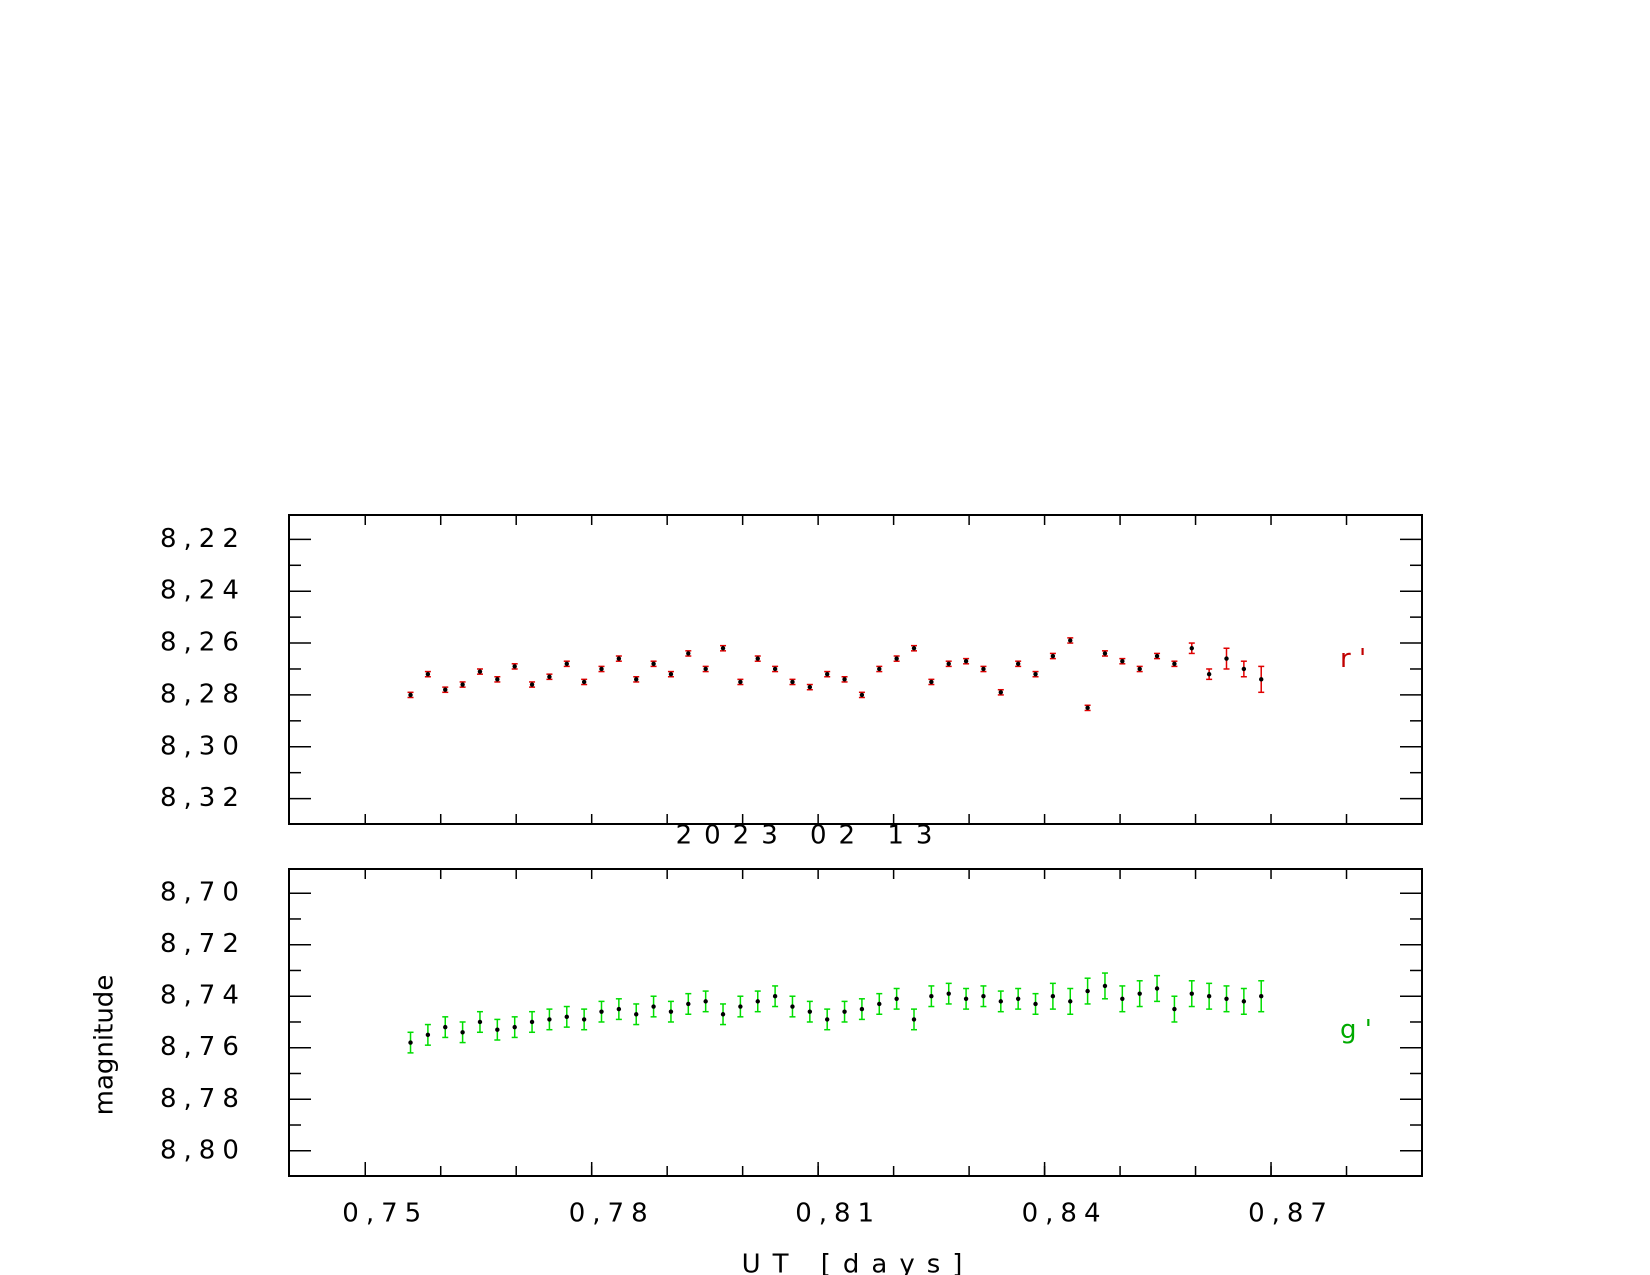 The width and height of the screenshot is (1650, 1275). I want to click on y-tick-label: 8,78, so click(203, 1099).